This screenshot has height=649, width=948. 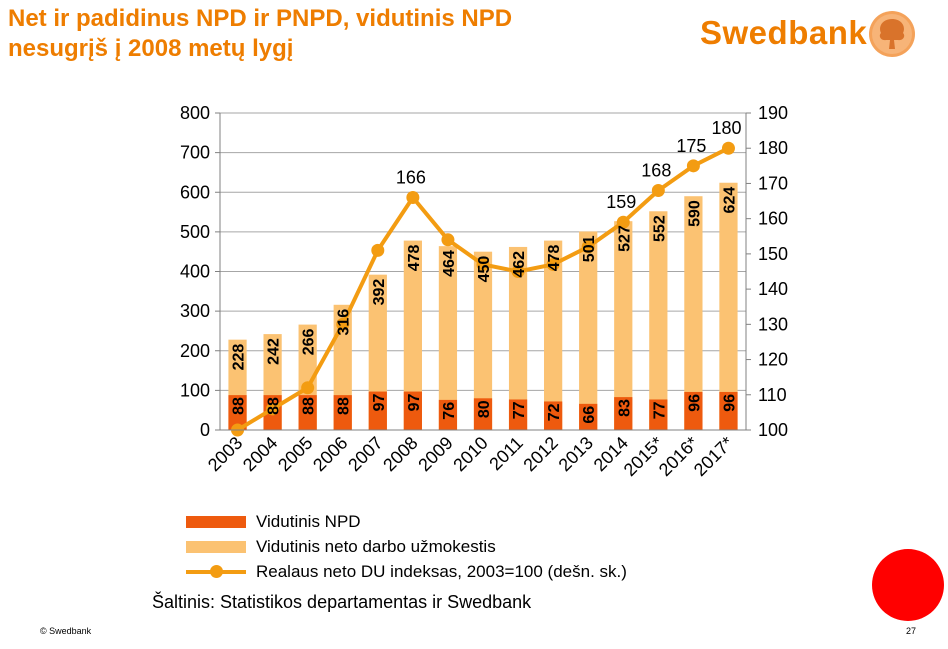 I want to click on x-tick-label: 2010, so click(x=470, y=454).